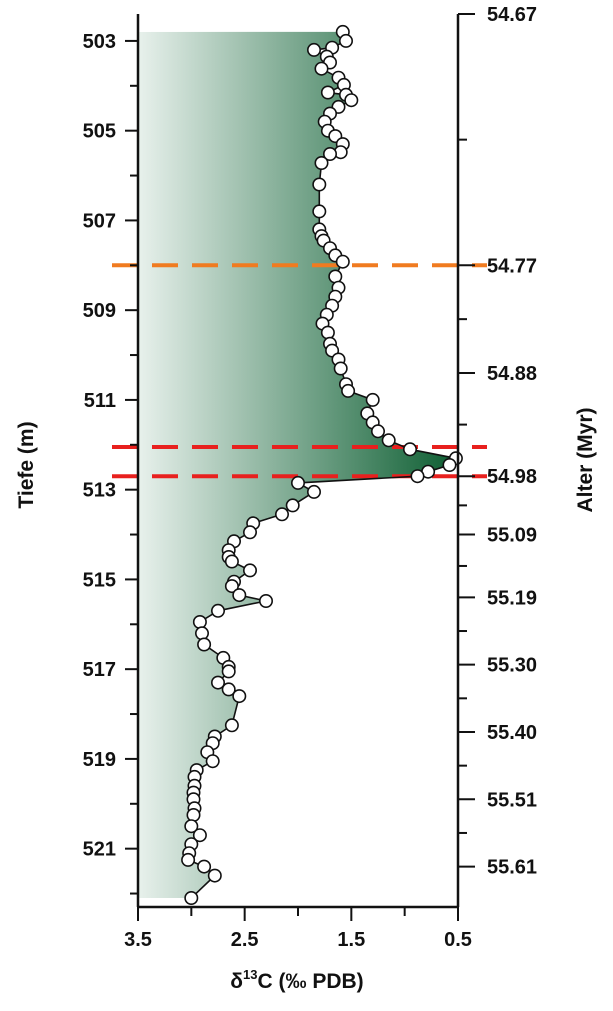  I want to click on x-tick-label-3.5: 3.5, so click(138, 940).